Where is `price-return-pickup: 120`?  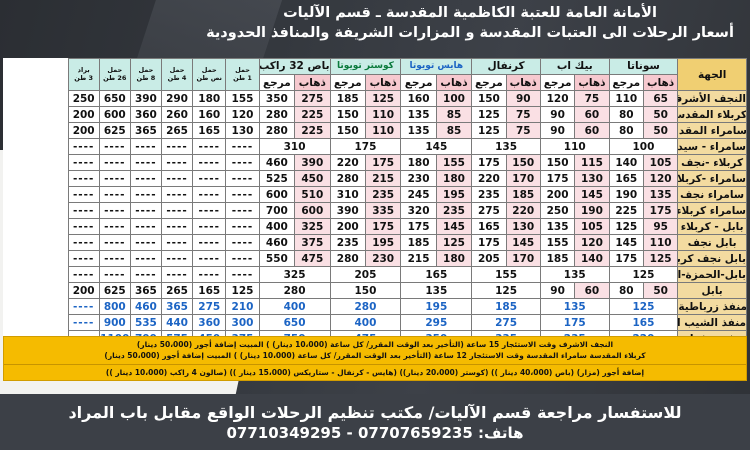
price-return-pickup: 120 is located at coordinates (557, 98).